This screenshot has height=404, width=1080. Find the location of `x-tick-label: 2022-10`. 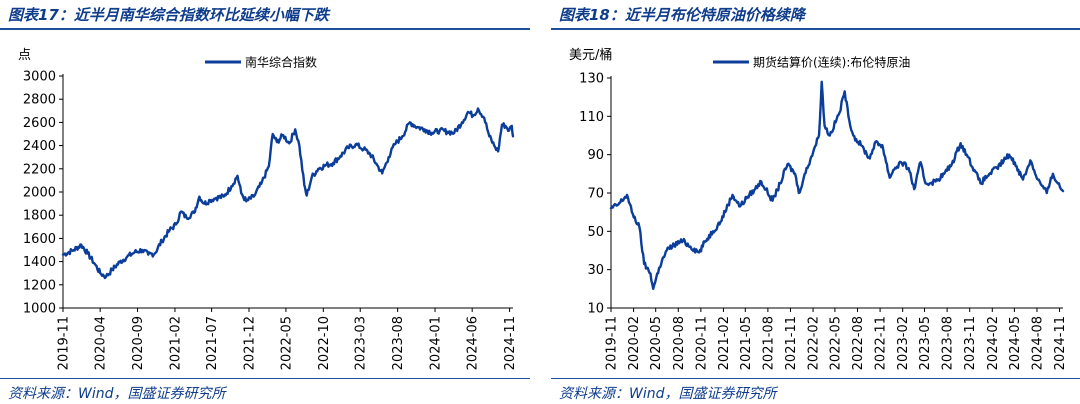

x-tick-label: 2022-10 is located at coordinates (324, 343).